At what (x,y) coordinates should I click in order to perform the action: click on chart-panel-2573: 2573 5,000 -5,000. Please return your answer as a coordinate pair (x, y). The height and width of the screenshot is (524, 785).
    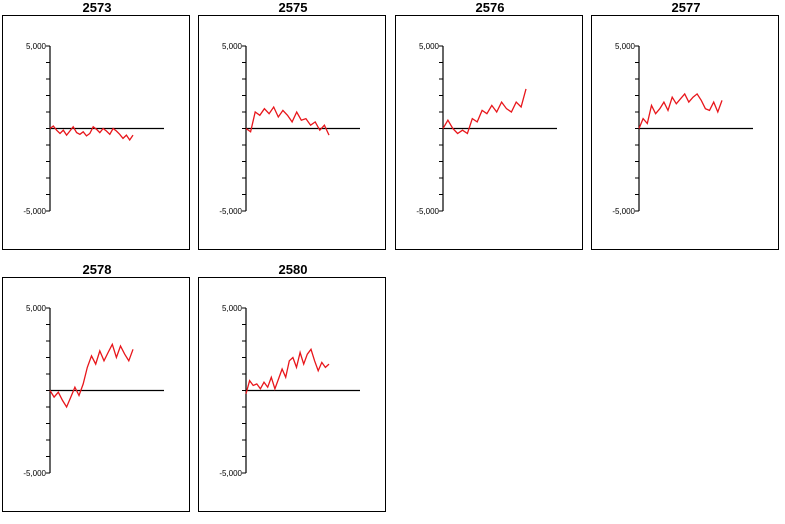
    Looking at the image, I should click on (97, 131).